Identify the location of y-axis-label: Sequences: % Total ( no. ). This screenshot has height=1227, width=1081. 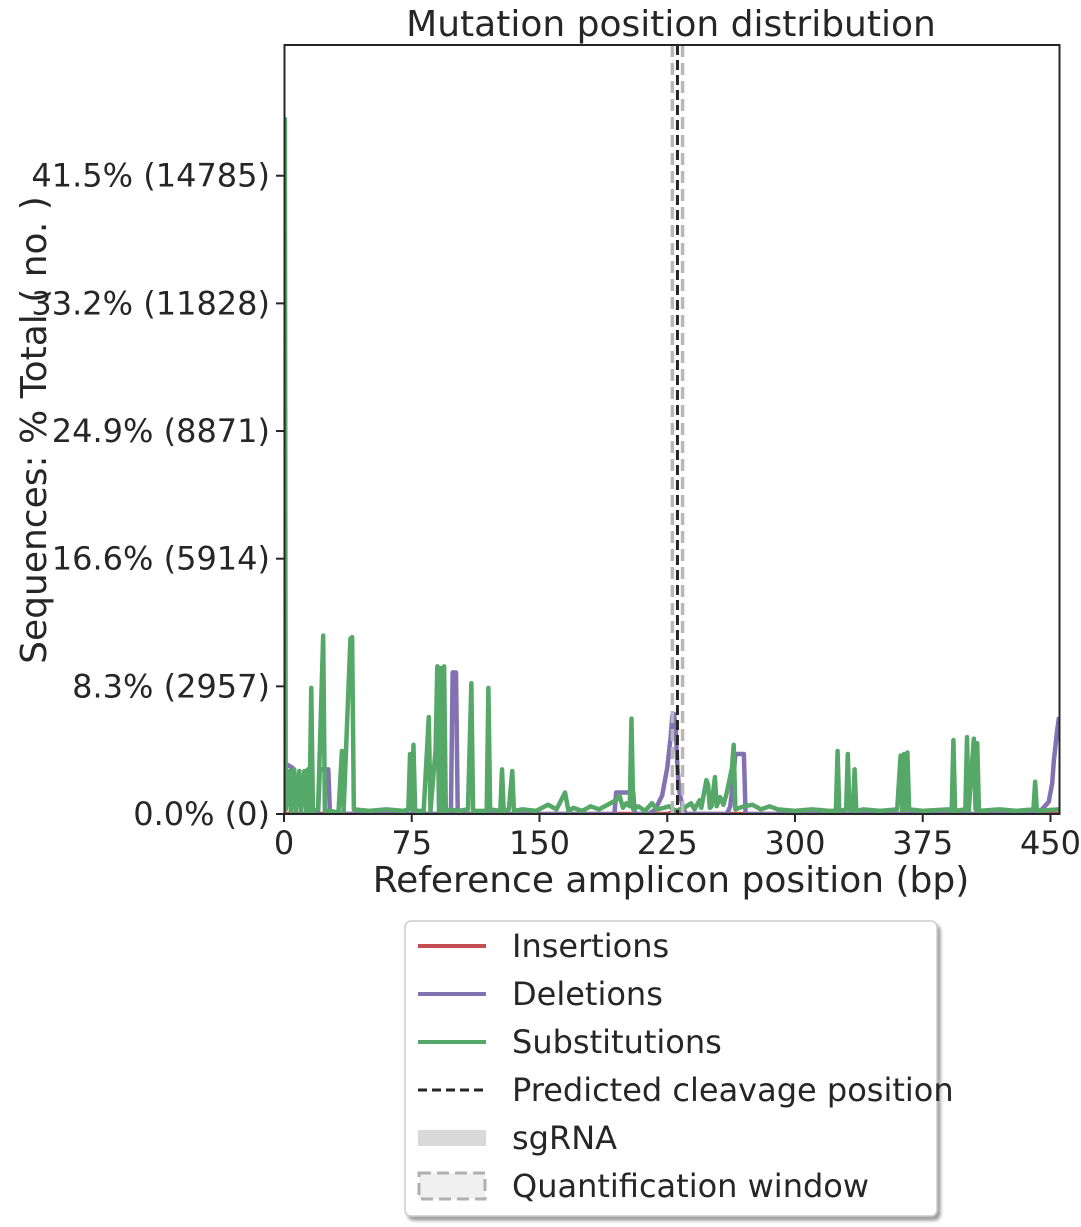
(34, 430).